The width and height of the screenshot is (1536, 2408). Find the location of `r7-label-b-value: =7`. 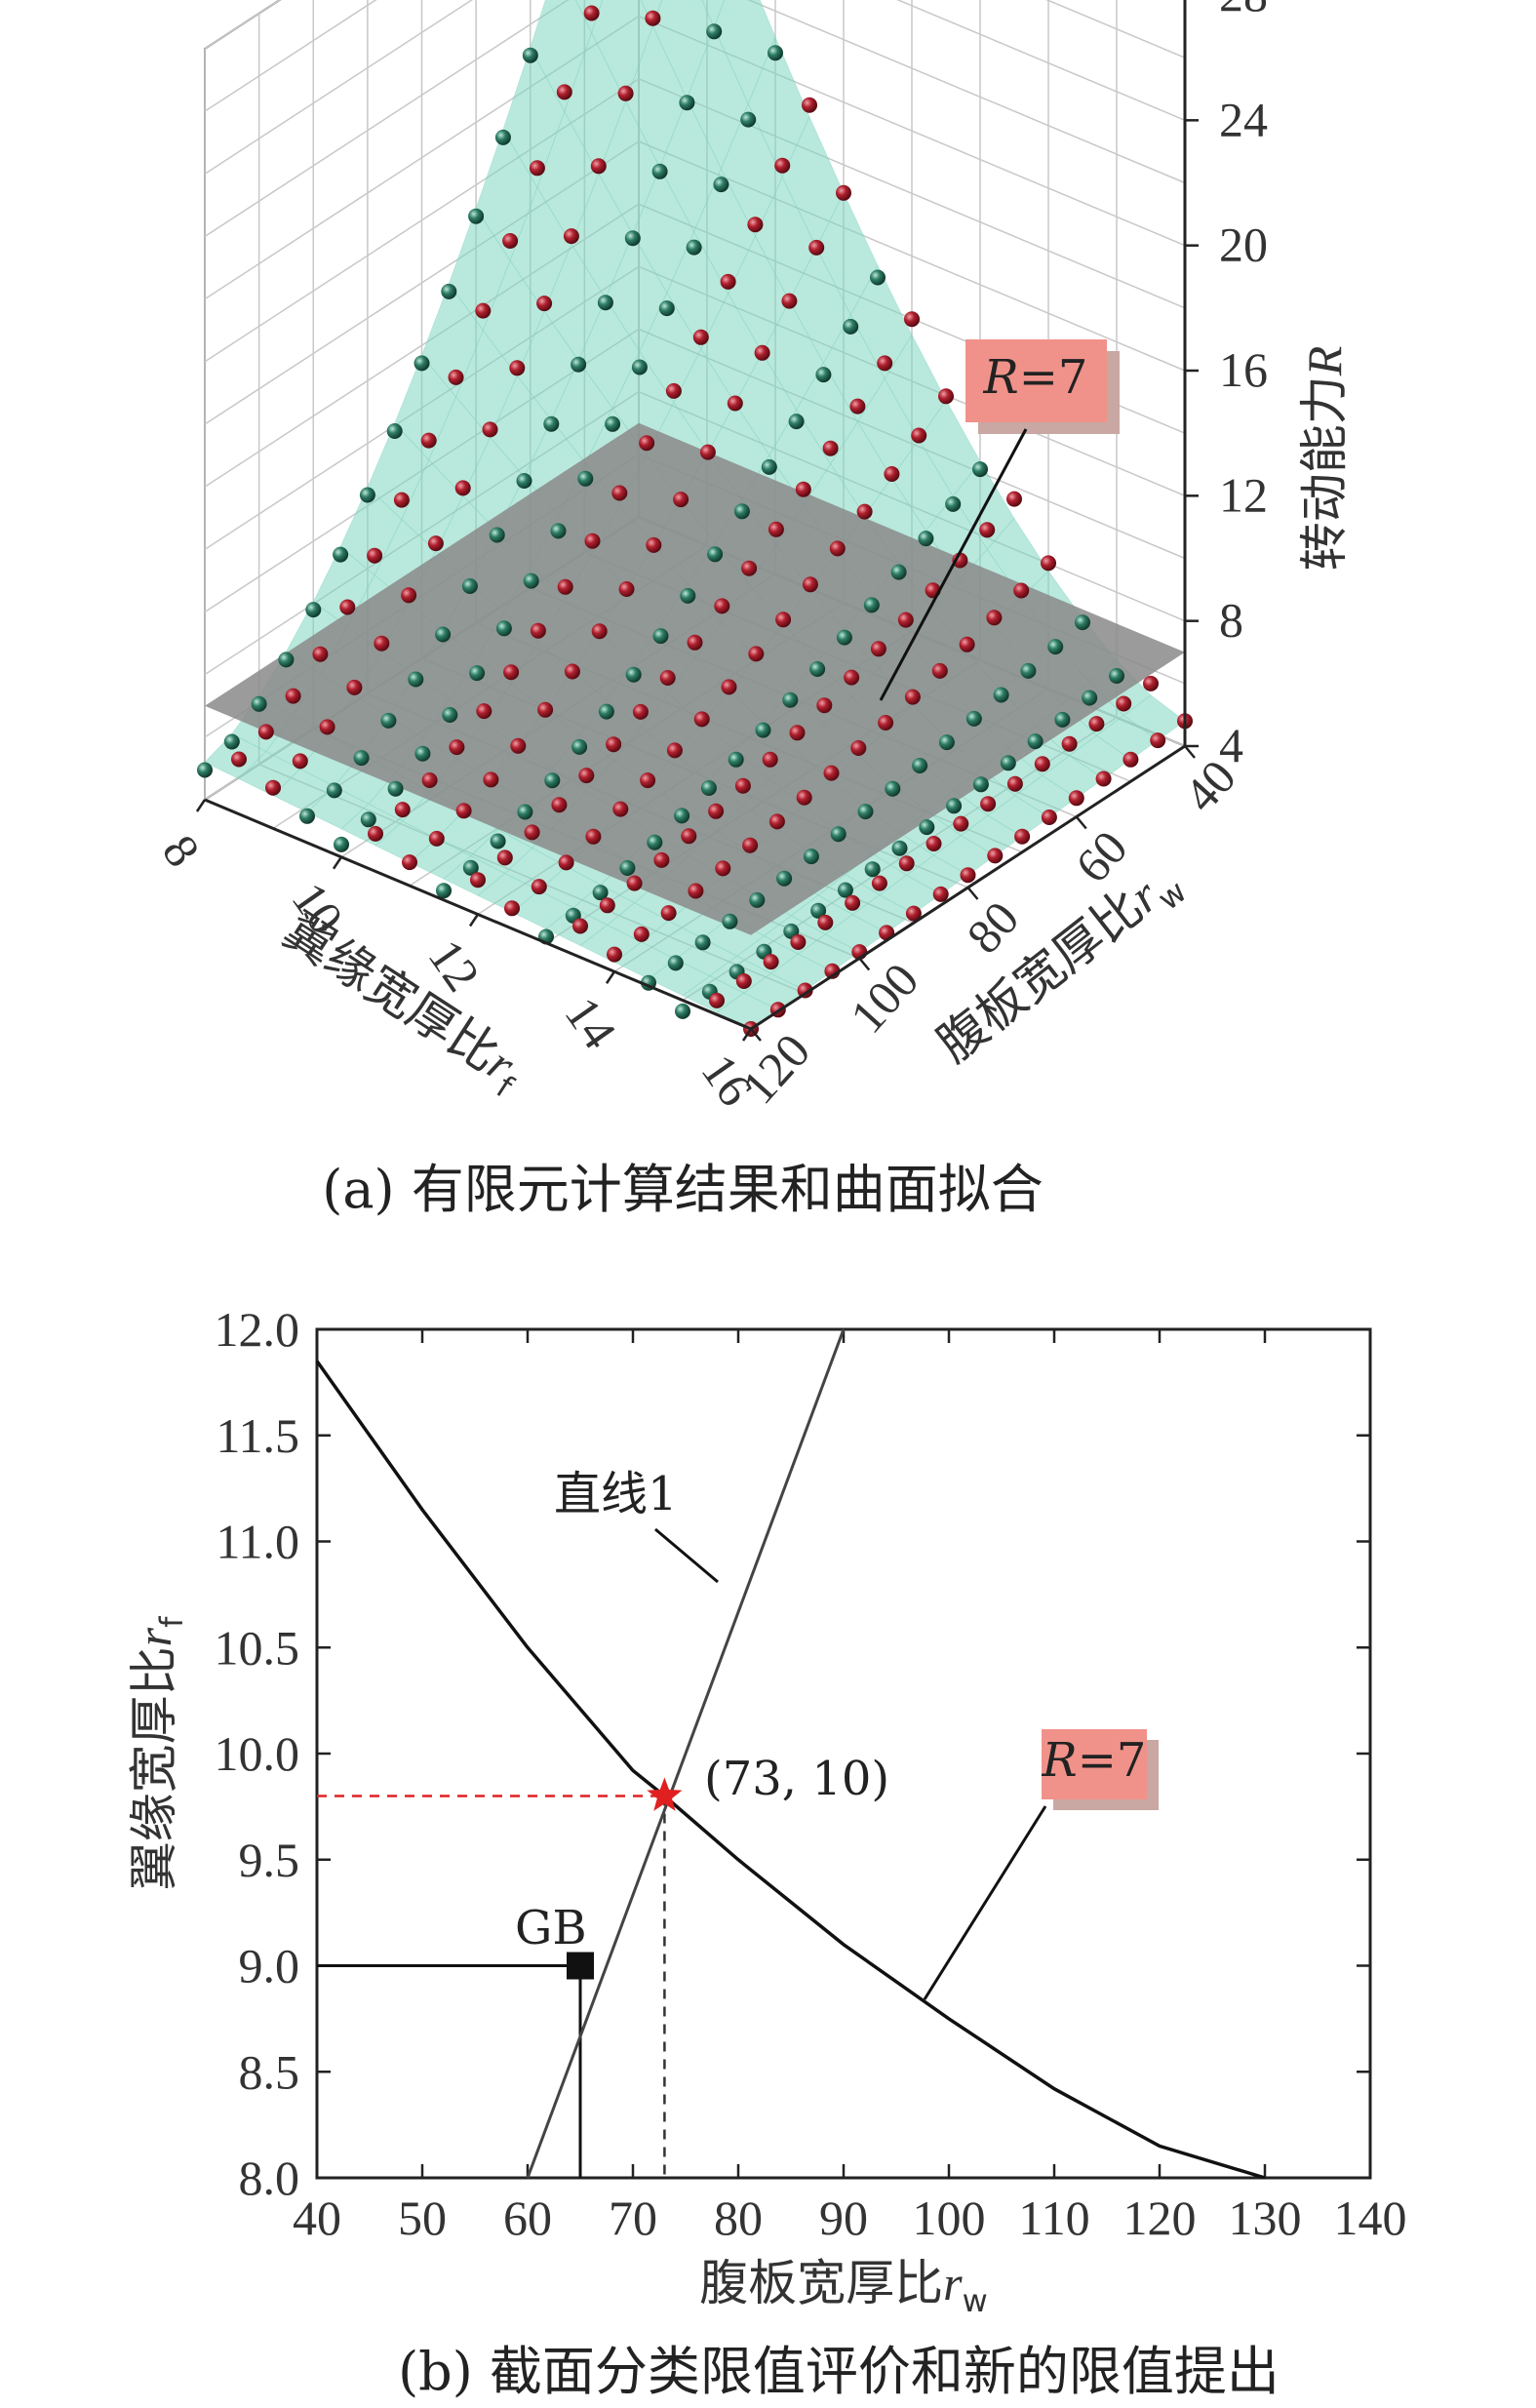

r7-label-b-value: =7 is located at coordinates (1112, 1761).